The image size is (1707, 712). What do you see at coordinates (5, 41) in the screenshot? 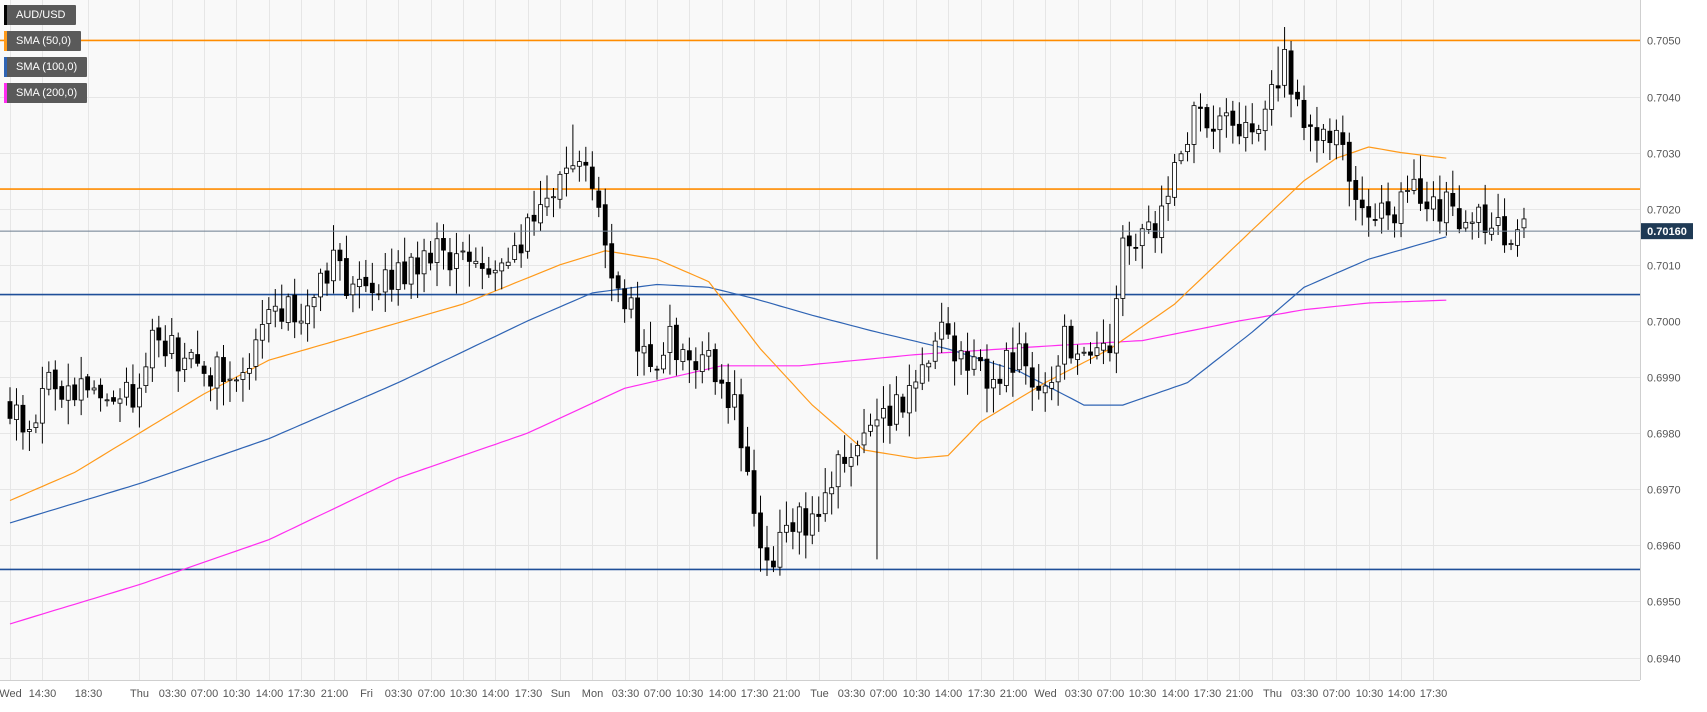
I see `legend-sma-50-swatch` at bounding box center [5, 41].